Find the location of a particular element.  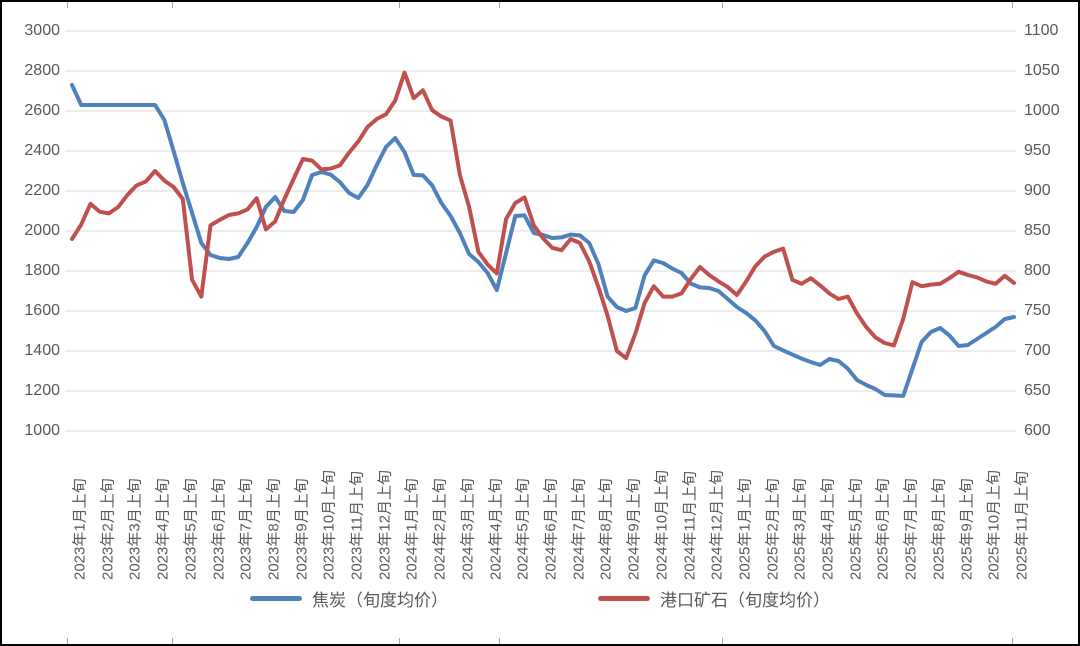

x-axis-tick-label: 2023年5月上旬 is located at coordinates (191, 529).